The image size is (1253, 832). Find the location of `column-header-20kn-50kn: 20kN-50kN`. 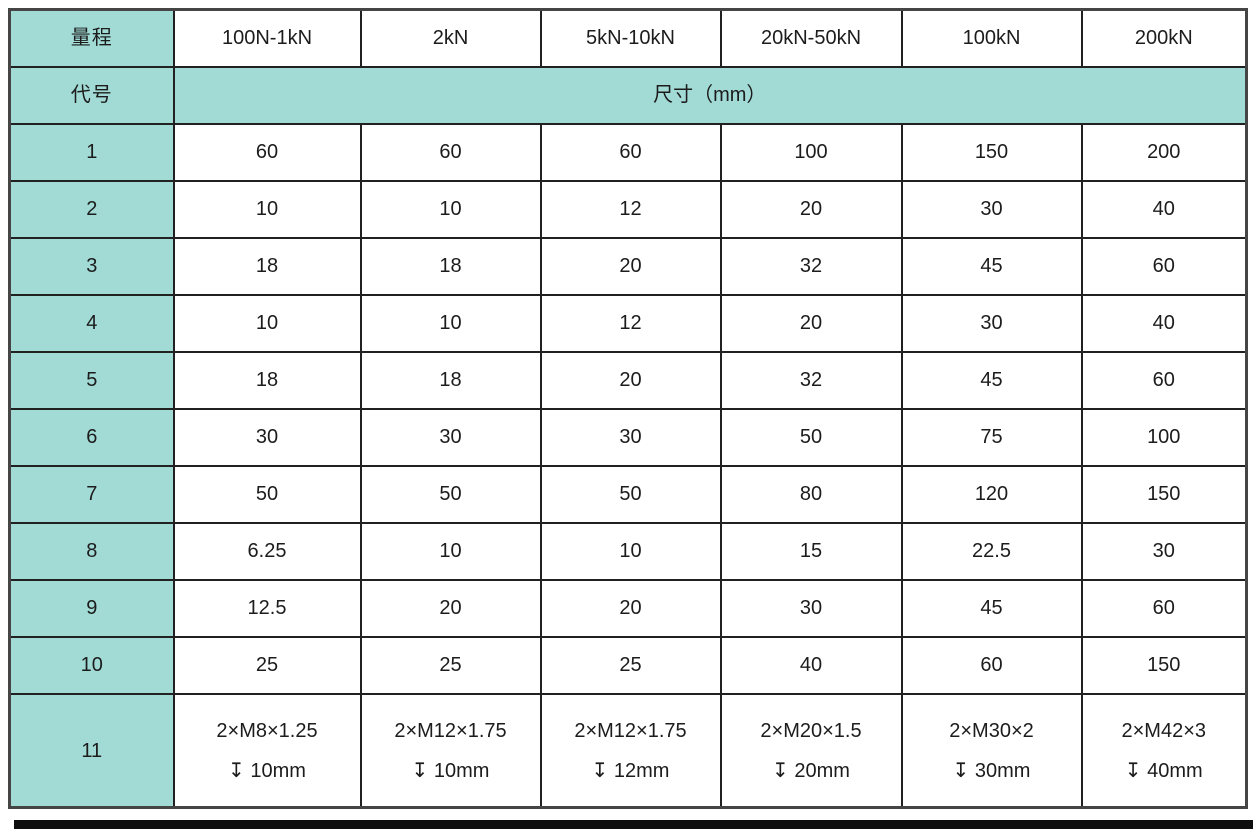

column-header-20kn-50kn: 20kN-50kN is located at coordinates (811, 38).